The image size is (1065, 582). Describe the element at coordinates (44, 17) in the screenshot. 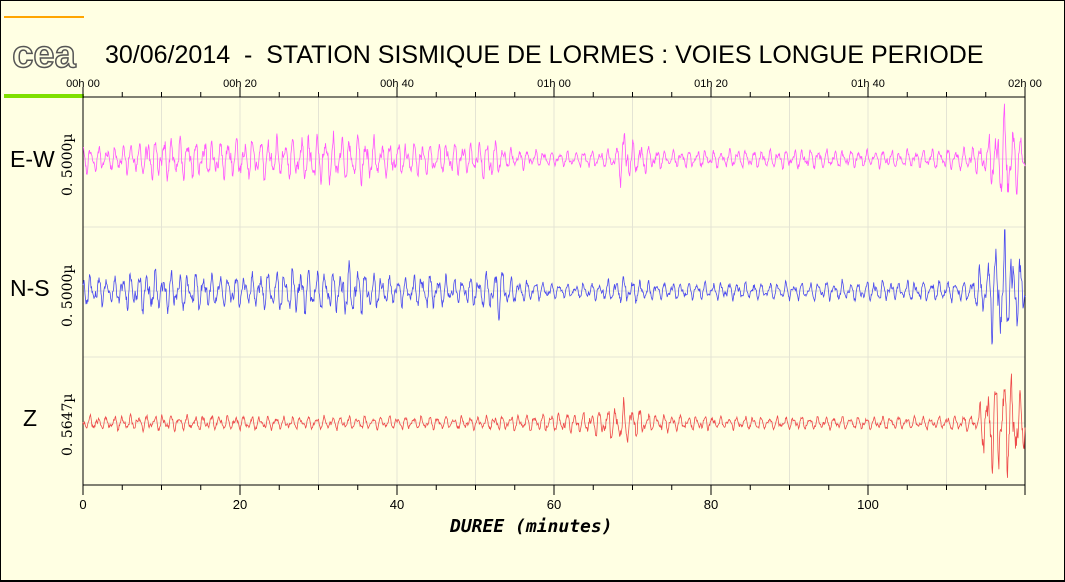

I see `orange-accent-bar` at that location.